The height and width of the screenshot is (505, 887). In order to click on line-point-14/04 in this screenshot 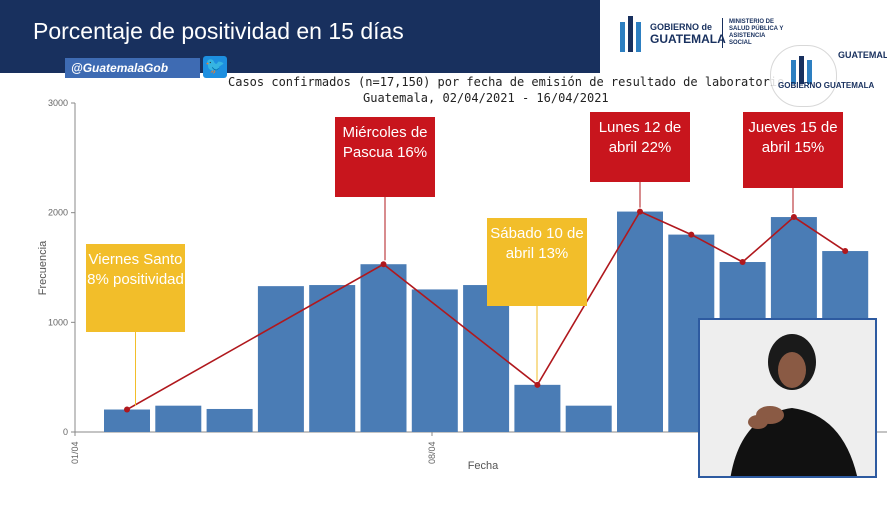, I will do `click(742, 262)`.